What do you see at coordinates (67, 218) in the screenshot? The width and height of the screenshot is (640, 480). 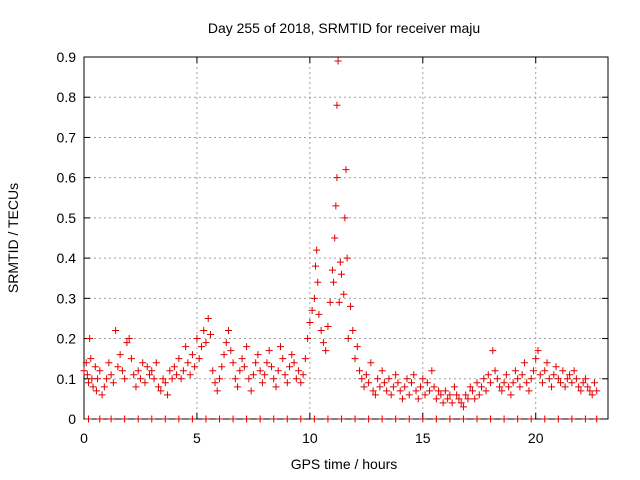 I see `y-tick-label: 0.5` at bounding box center [67, 218].